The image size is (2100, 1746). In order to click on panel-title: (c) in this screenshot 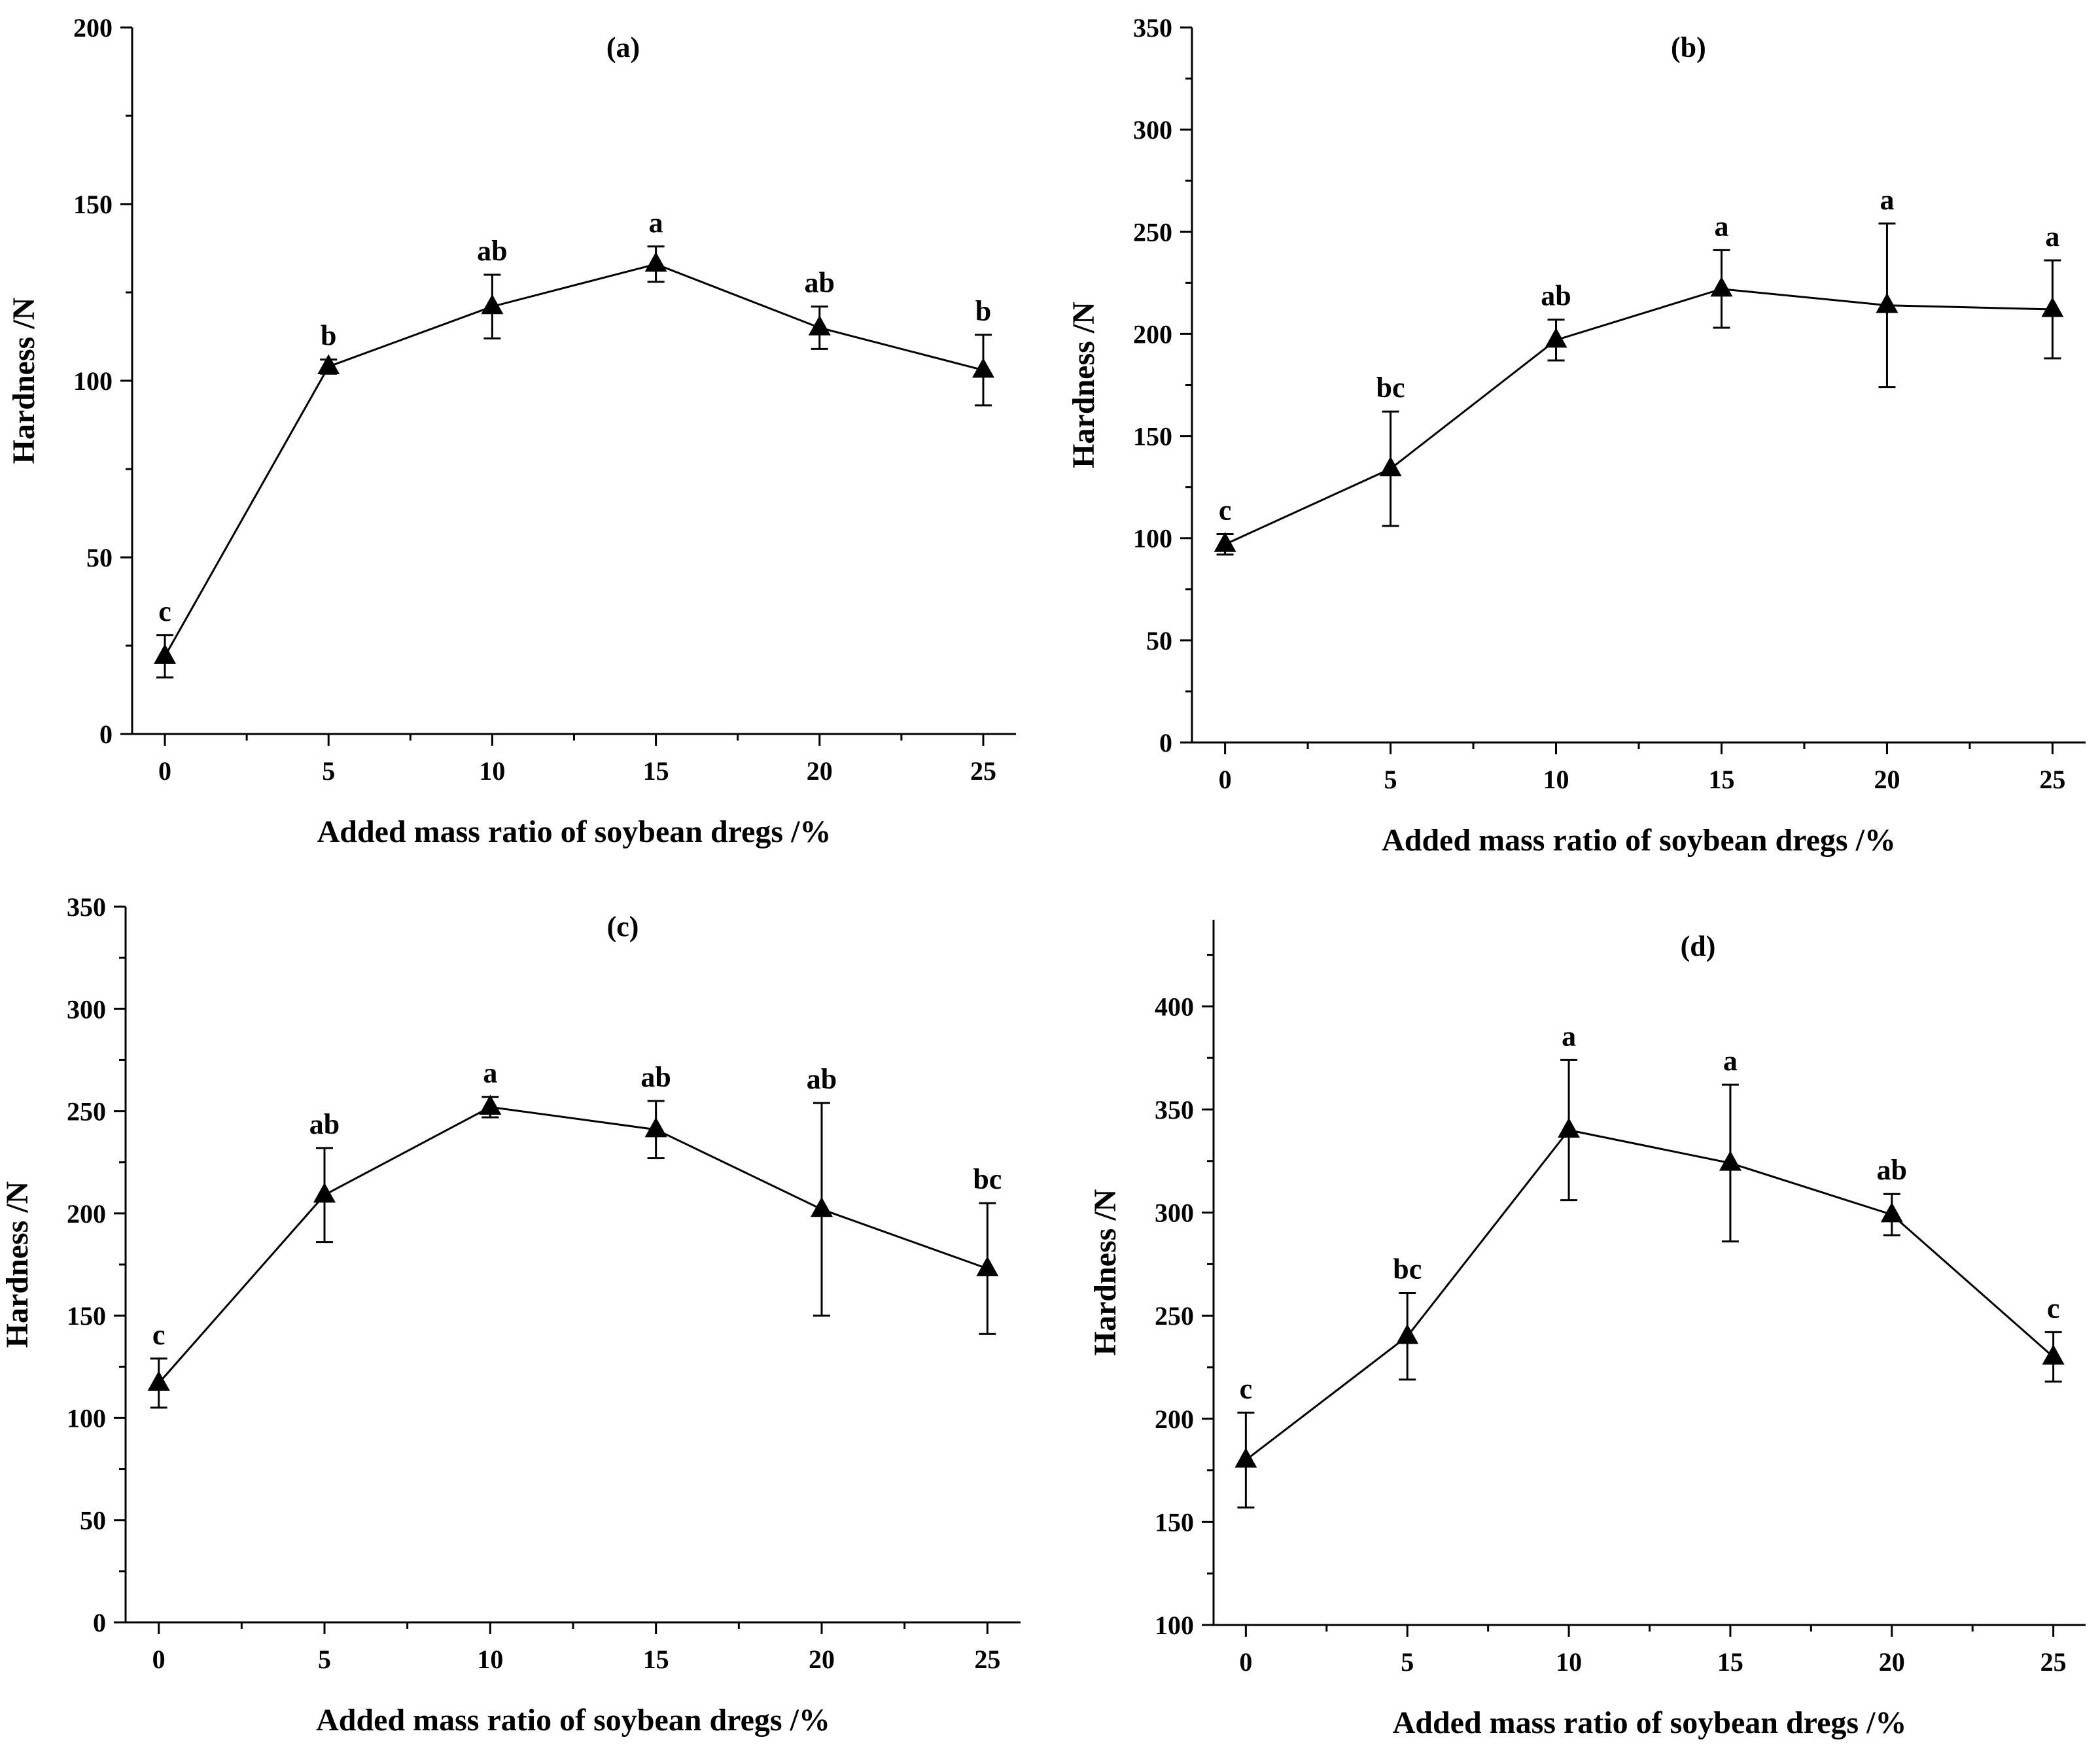, I will do `click(623, 927)`.